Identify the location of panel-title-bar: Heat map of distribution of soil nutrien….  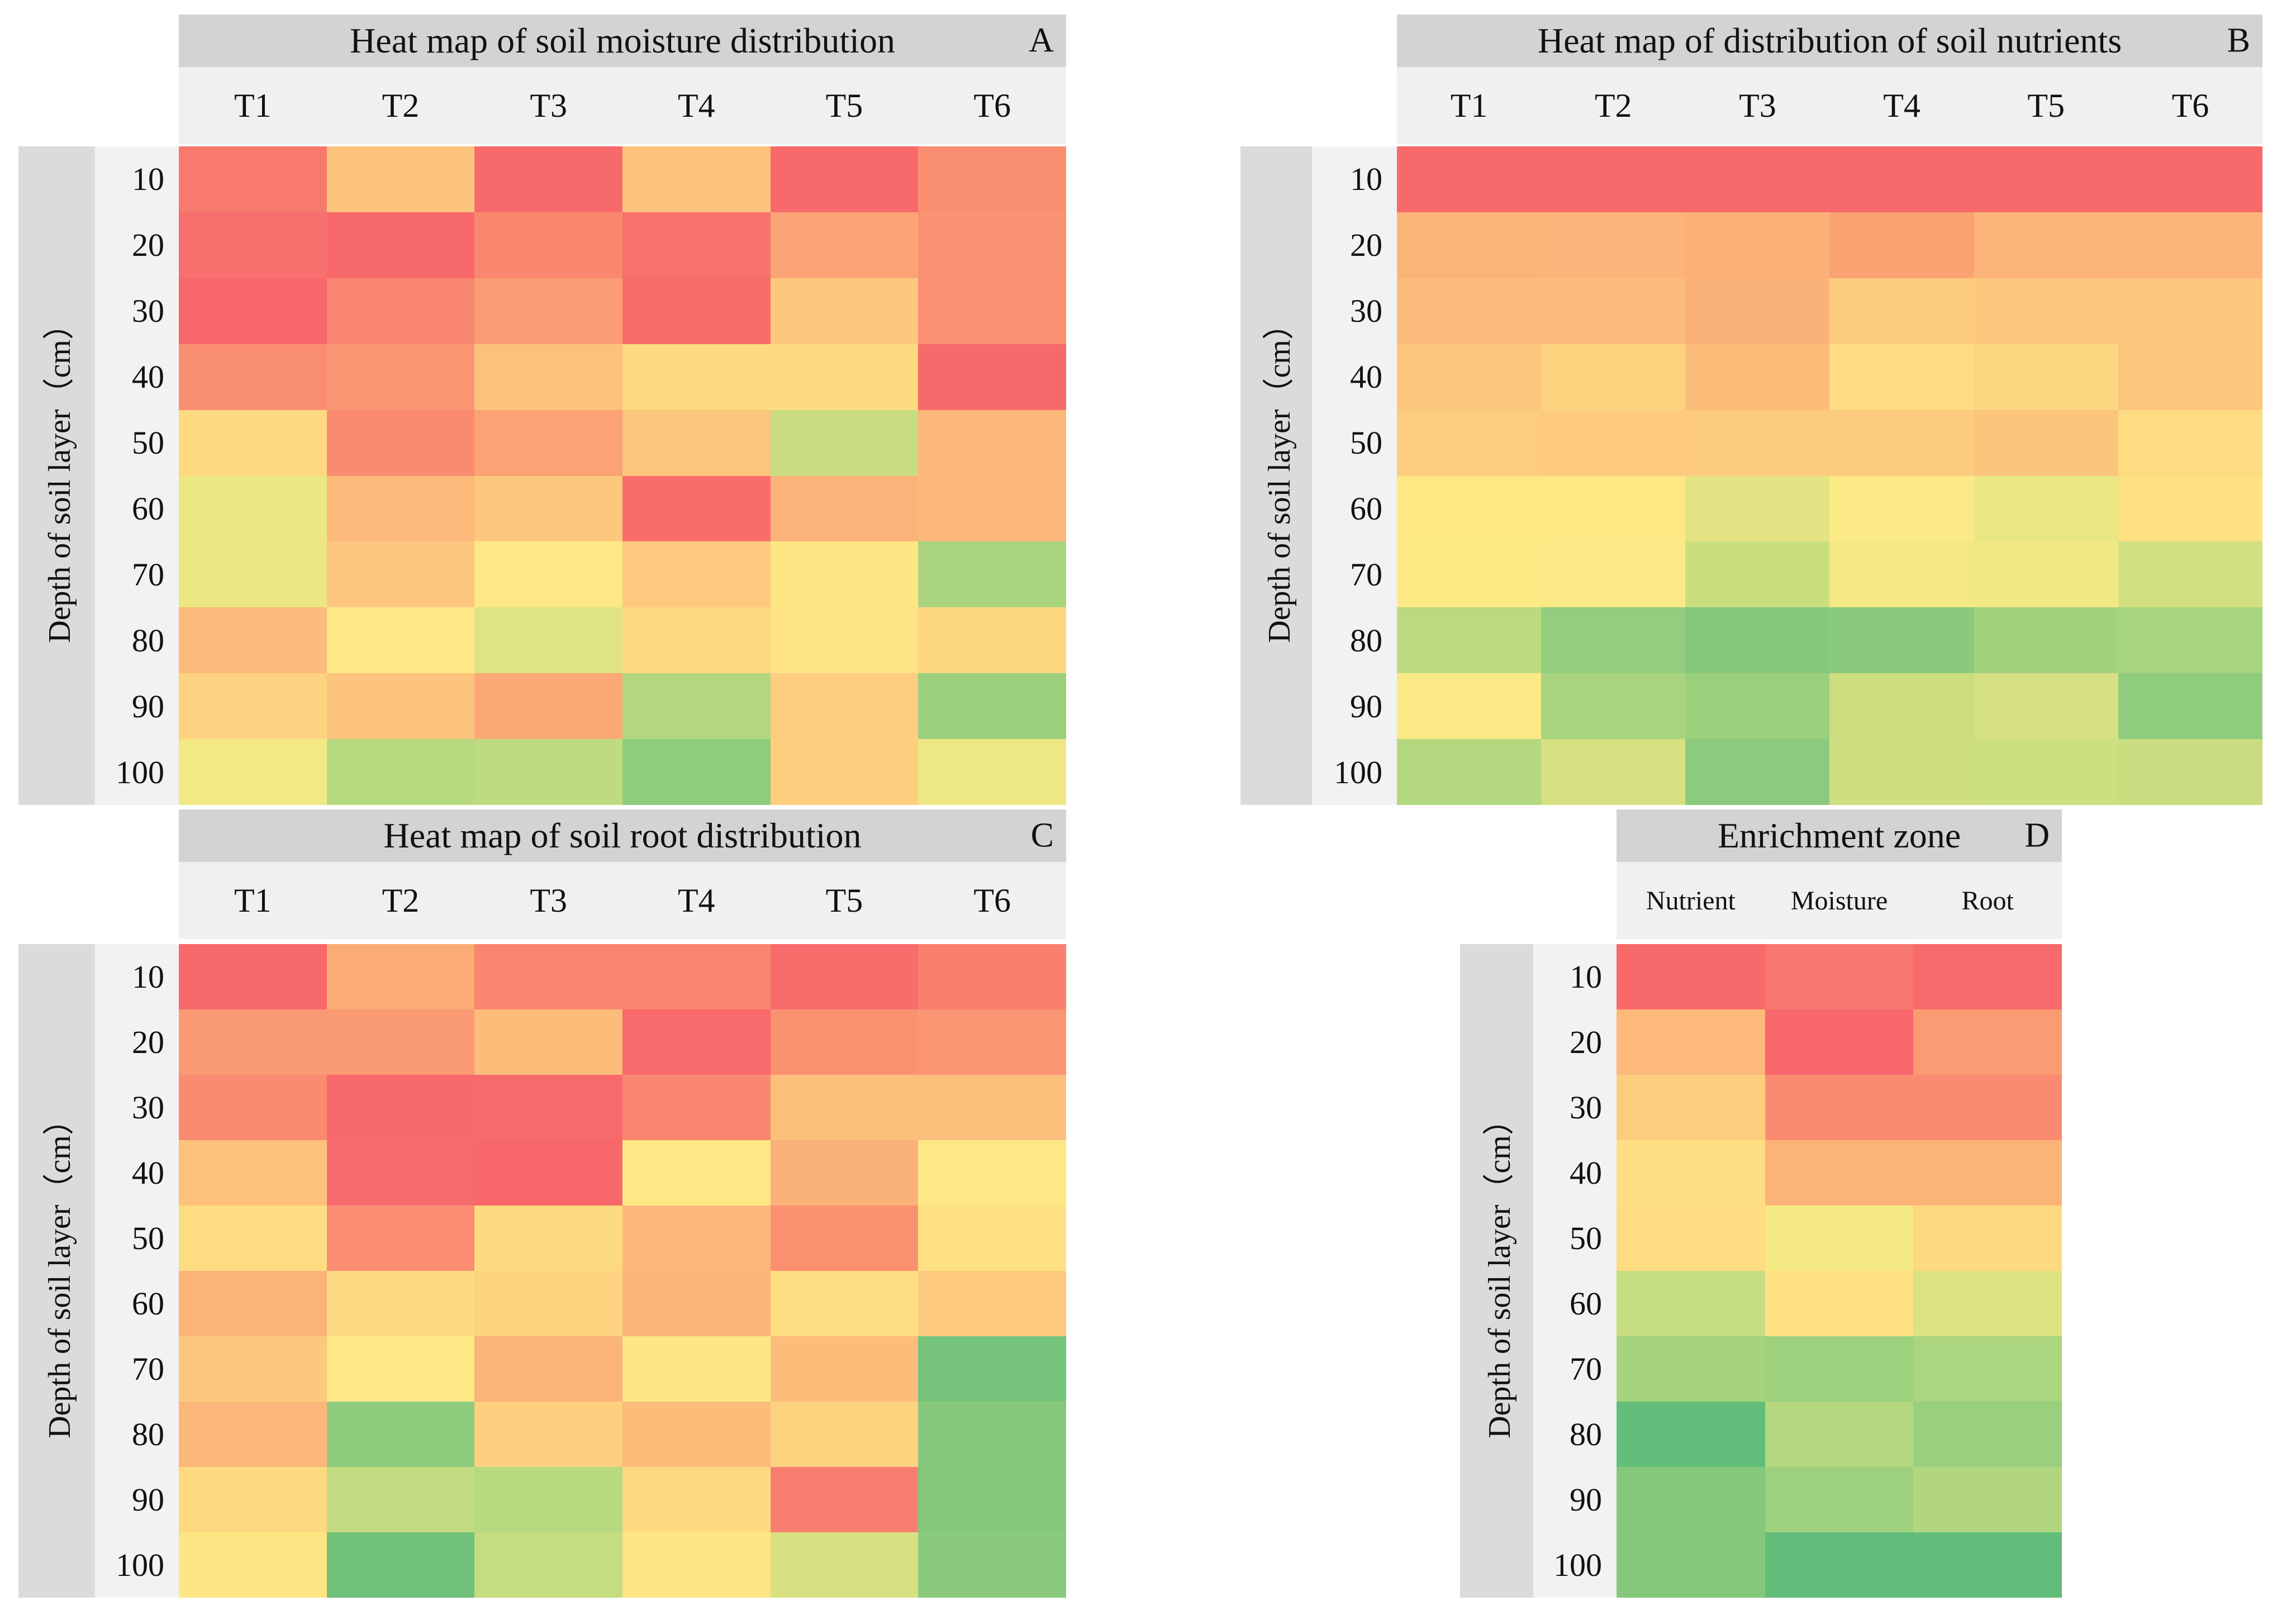
(1829, 41).